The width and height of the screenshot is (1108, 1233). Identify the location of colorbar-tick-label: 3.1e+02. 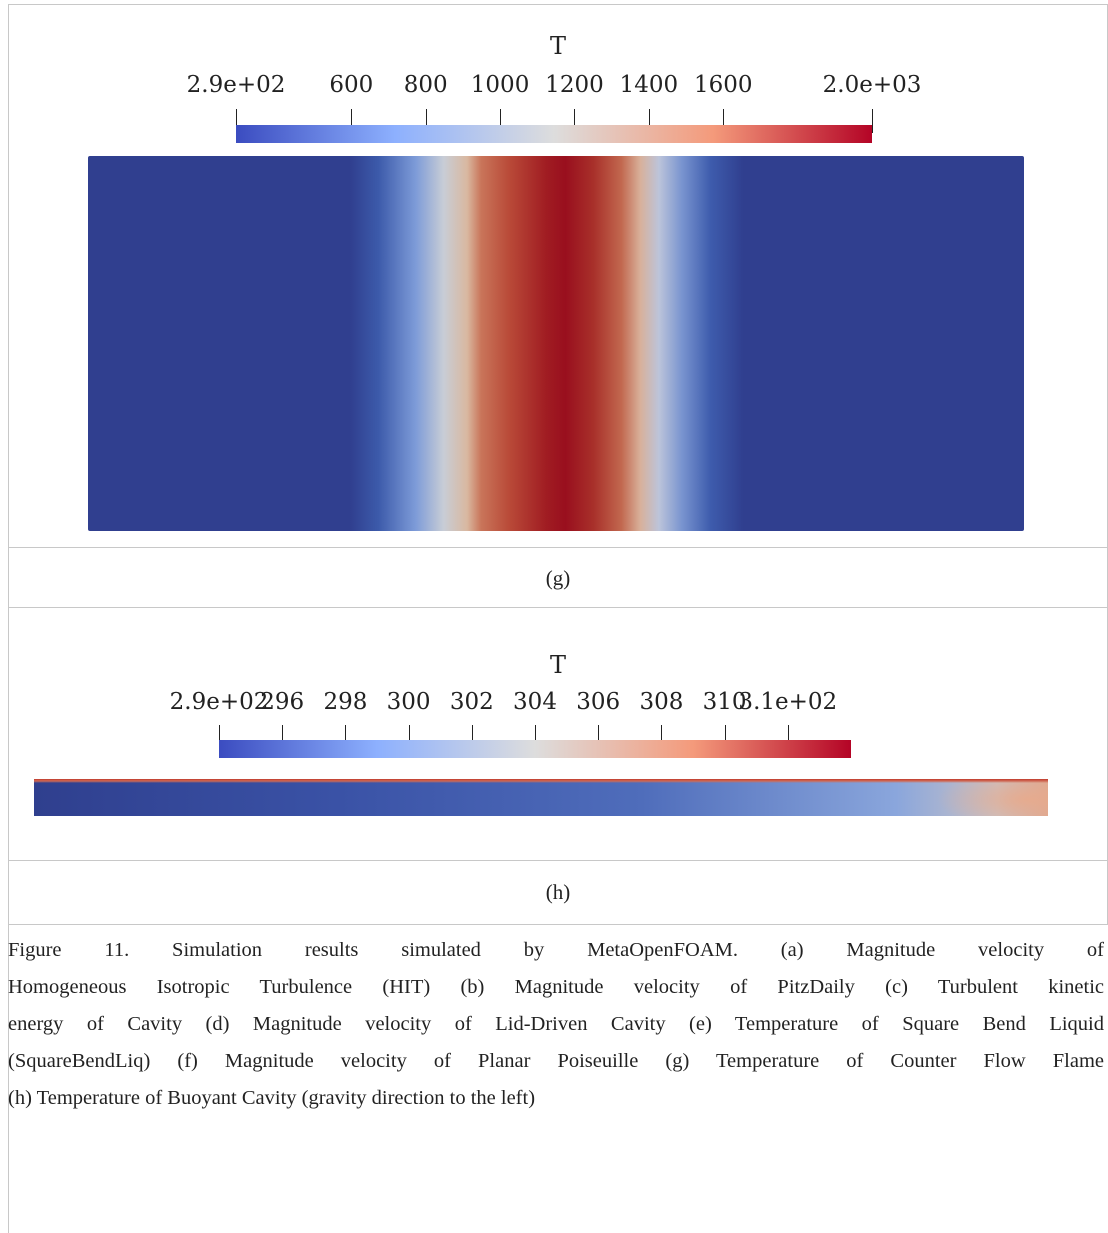
(788, 702).